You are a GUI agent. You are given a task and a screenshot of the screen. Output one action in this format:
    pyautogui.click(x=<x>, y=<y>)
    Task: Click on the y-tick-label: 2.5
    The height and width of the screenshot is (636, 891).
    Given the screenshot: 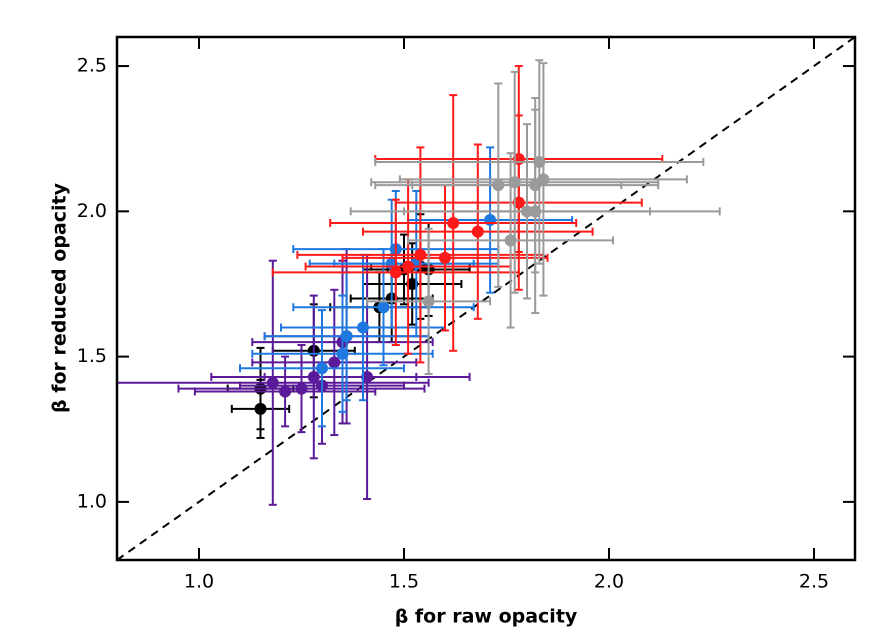 What is the action you would take?
    pyautogui.click(x=92, y=66)
    